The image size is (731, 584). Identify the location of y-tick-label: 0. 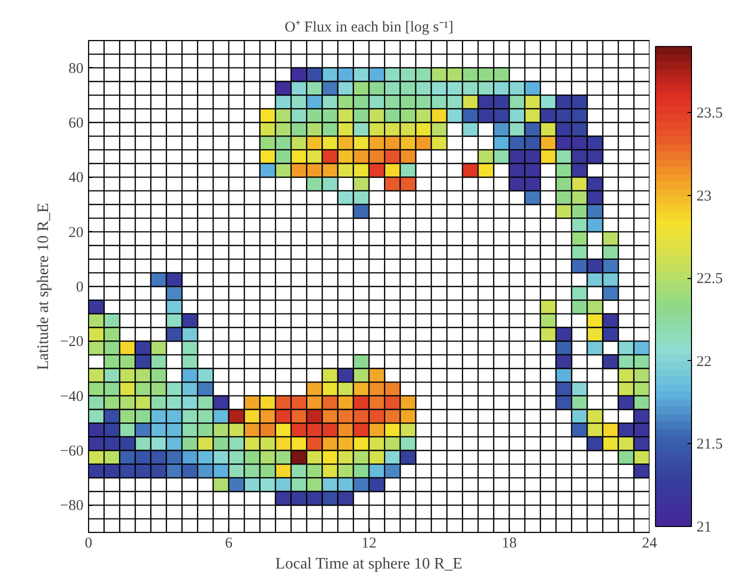
(80, 288).